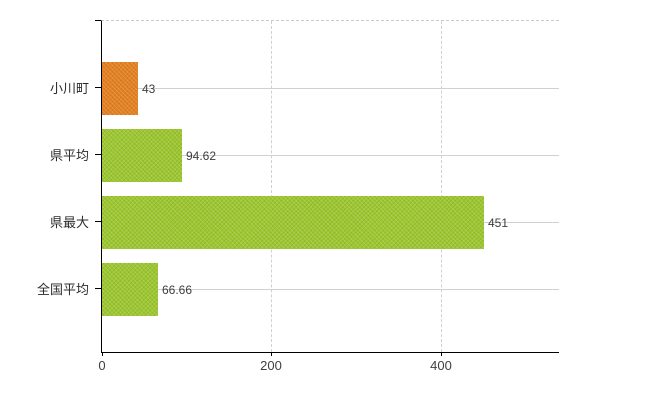 The height and width of the screenshot is (400, 650). Describe the element at coordinates (69, 88) in the screenshot. I see `category-label: 小川町` at that location.